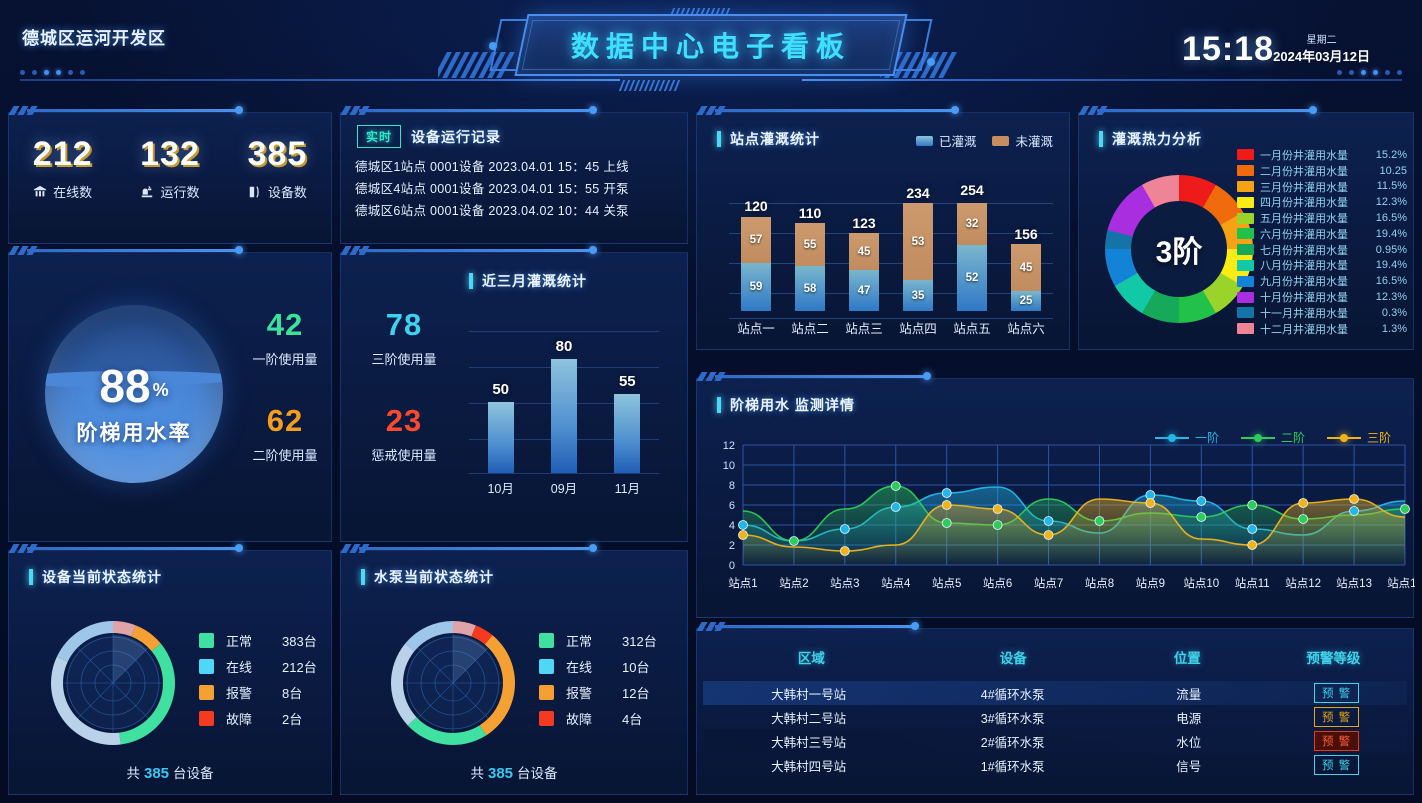 The width and height of the screenshot is (1422, 803). I want to click on legend-value: 2台, so click(292, 719).